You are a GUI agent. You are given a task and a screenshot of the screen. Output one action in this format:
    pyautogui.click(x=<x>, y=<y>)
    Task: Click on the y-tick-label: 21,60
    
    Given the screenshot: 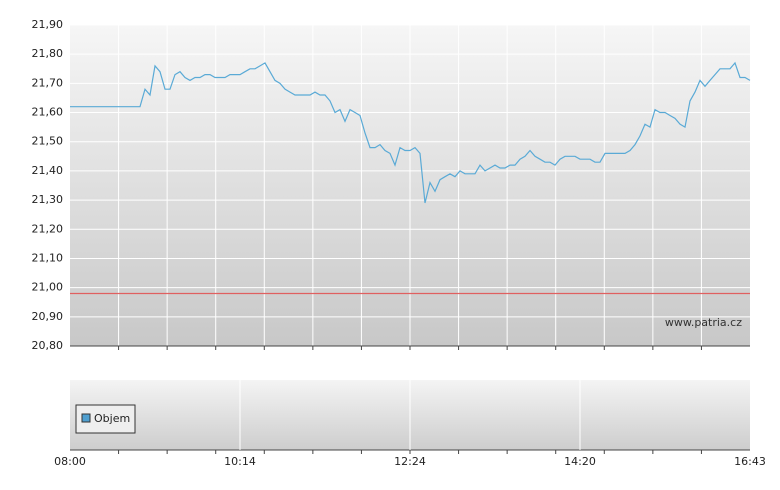 What is the action you would take?
    pyautogui.click(x=48, y=112)
    